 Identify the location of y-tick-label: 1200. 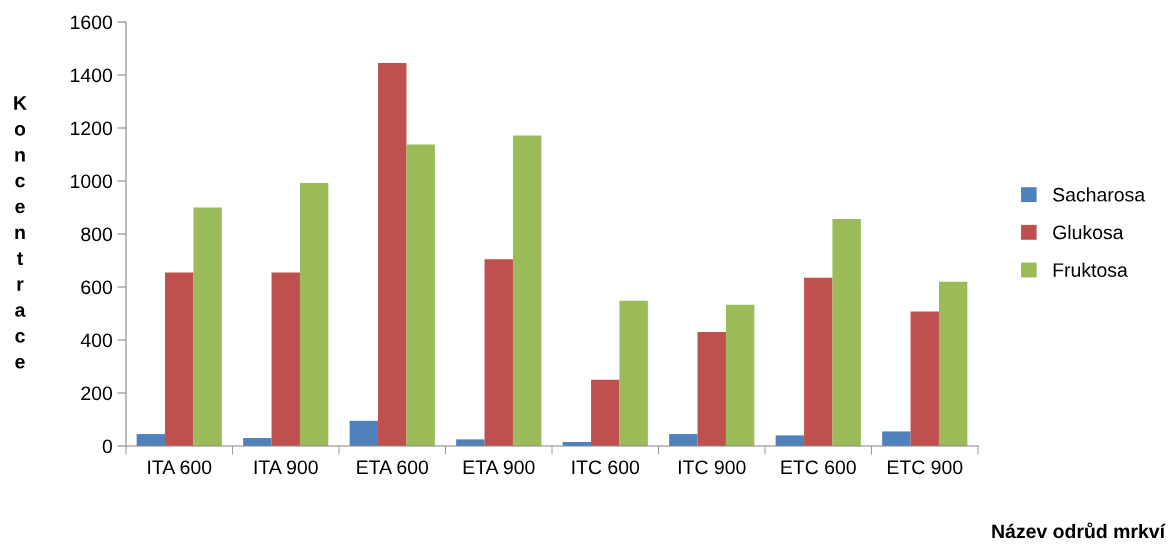
(92, 128).